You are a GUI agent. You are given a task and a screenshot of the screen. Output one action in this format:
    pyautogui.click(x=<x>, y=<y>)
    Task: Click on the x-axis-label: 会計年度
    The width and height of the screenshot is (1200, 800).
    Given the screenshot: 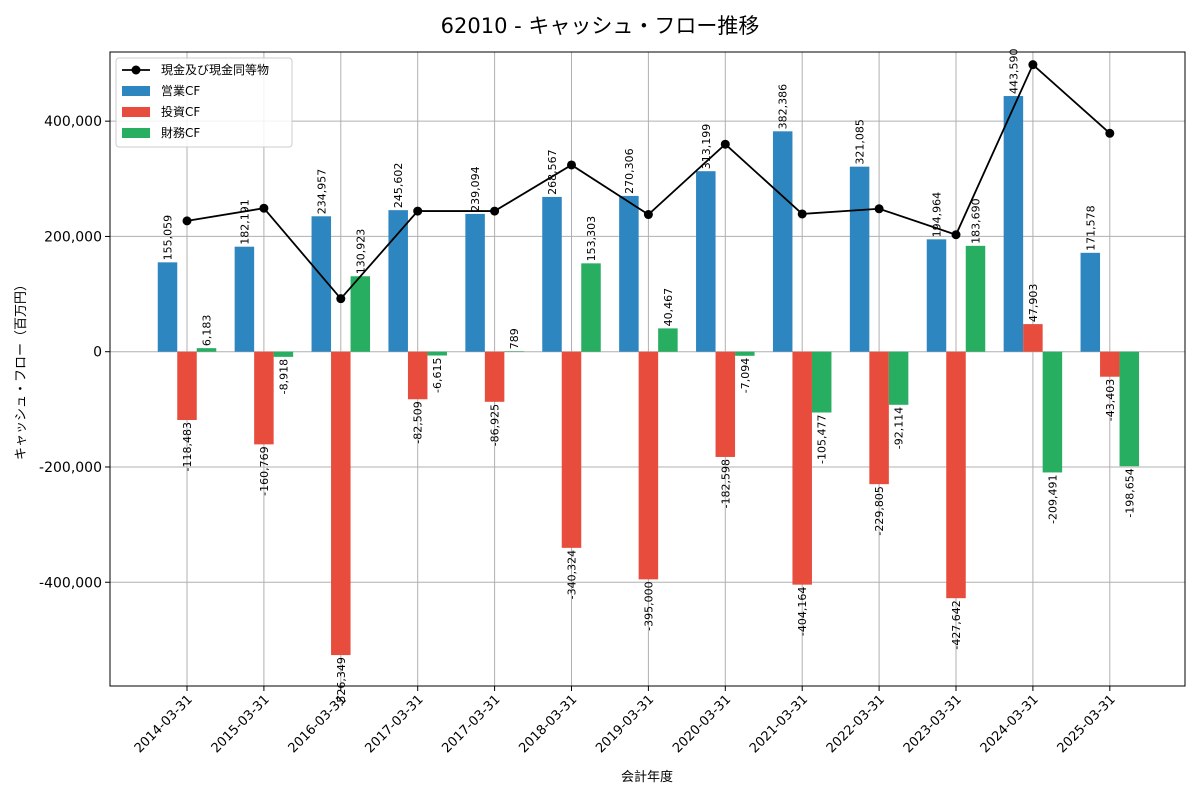 What is the action you would take?
    pyautogui.click(x=647, y=777)
    